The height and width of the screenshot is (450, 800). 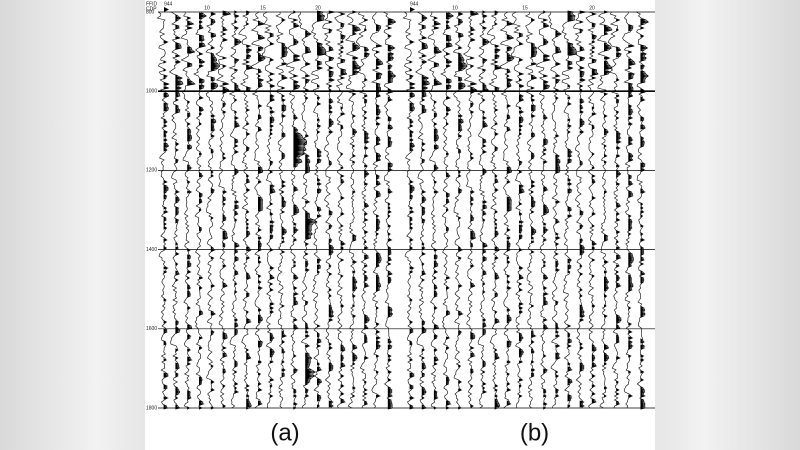 I want to click on time-tick-label: 1800, so click(x=151, y=408).